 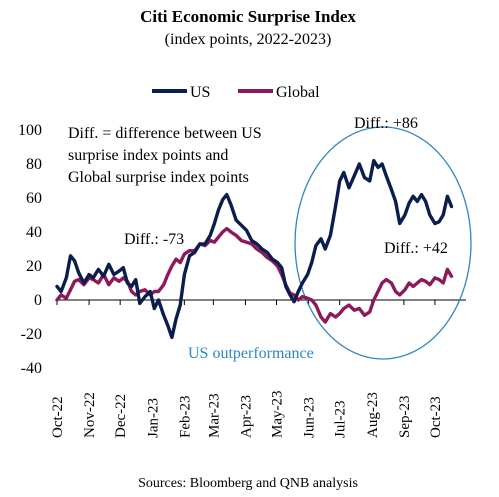 I want to click on y-tick-label: 20, so click(x=34, y=266).